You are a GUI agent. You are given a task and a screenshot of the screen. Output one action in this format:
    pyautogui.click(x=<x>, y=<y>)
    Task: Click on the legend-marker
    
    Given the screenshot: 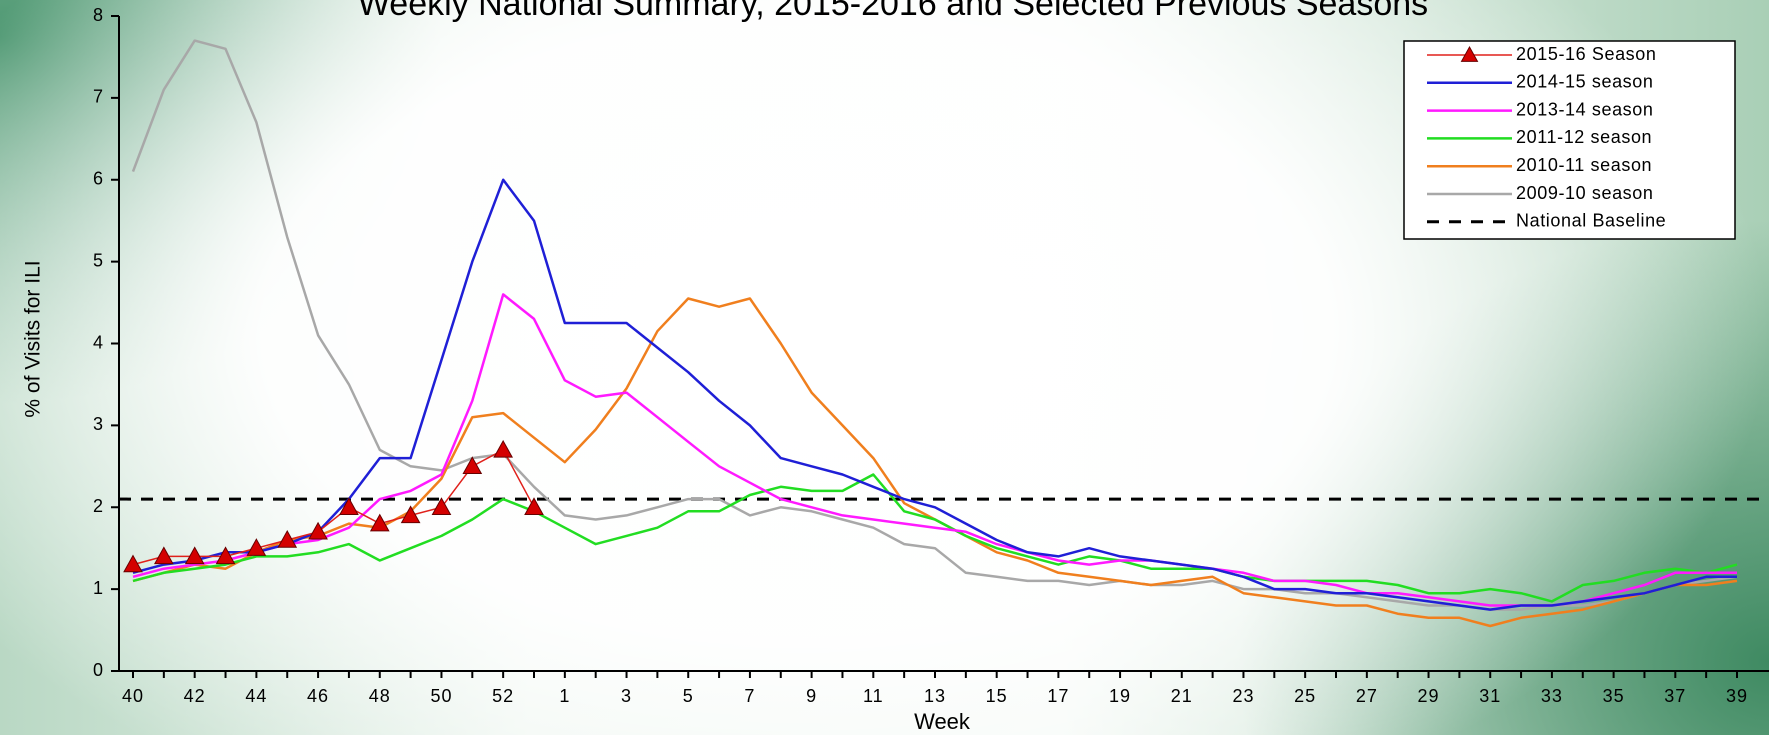 What is the action you would take?
    pyautogui.click(x=1469, y=53)
    